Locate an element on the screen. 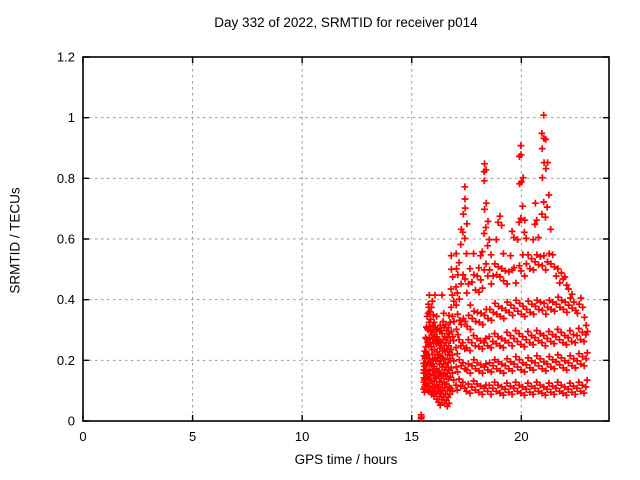 The width and height of the screenshot is (640, 480). x-axis-label: GPS time / hours is located at coordinates (346, 459).